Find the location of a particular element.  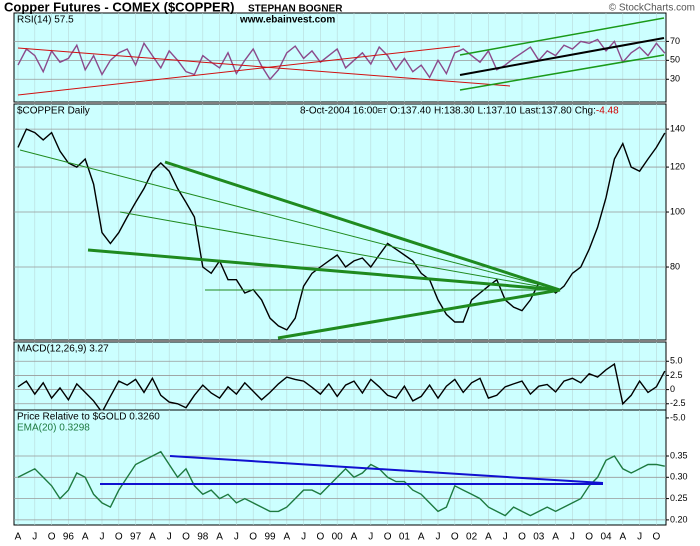

quote-text: Last:137.80 is located at coordinates (545, 111).